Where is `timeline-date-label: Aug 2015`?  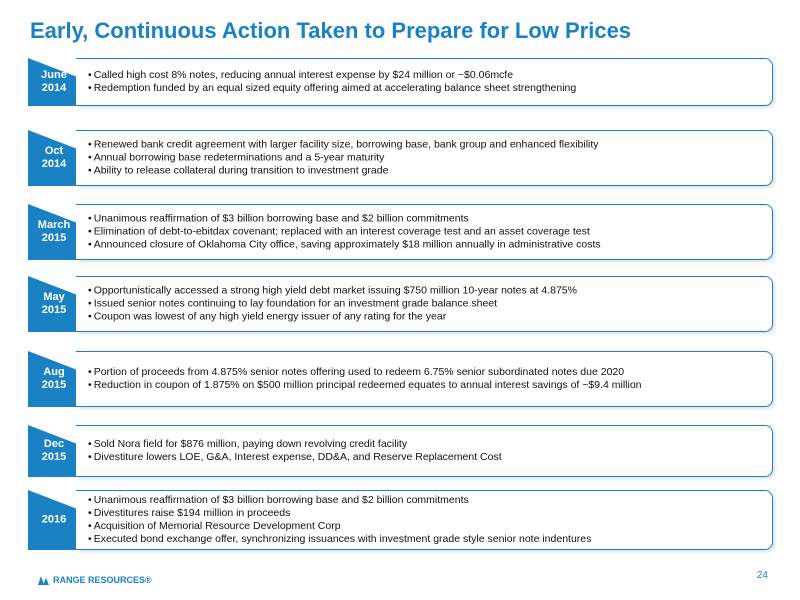
timeline-date-label: Aug 2015 is located at coordinates (54, 379).